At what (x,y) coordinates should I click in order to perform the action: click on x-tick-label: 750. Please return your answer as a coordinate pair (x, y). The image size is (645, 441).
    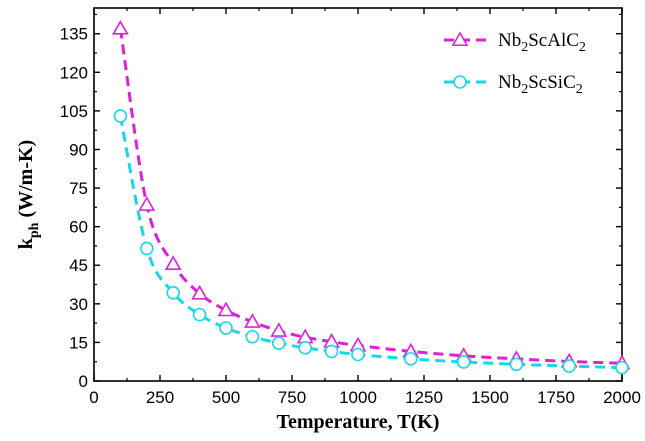
    Looking at the image, I should click on (292, 397).